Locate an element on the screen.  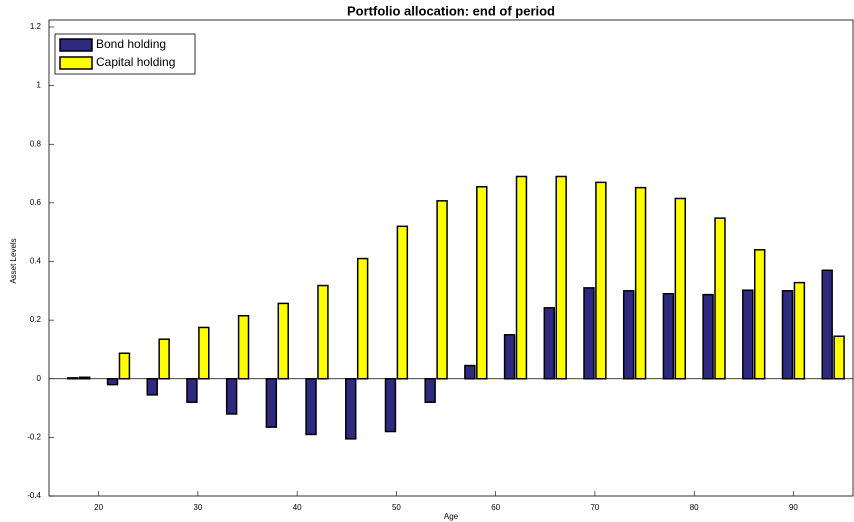
x-tick-label: 50 is located at coordinates (396, 507).